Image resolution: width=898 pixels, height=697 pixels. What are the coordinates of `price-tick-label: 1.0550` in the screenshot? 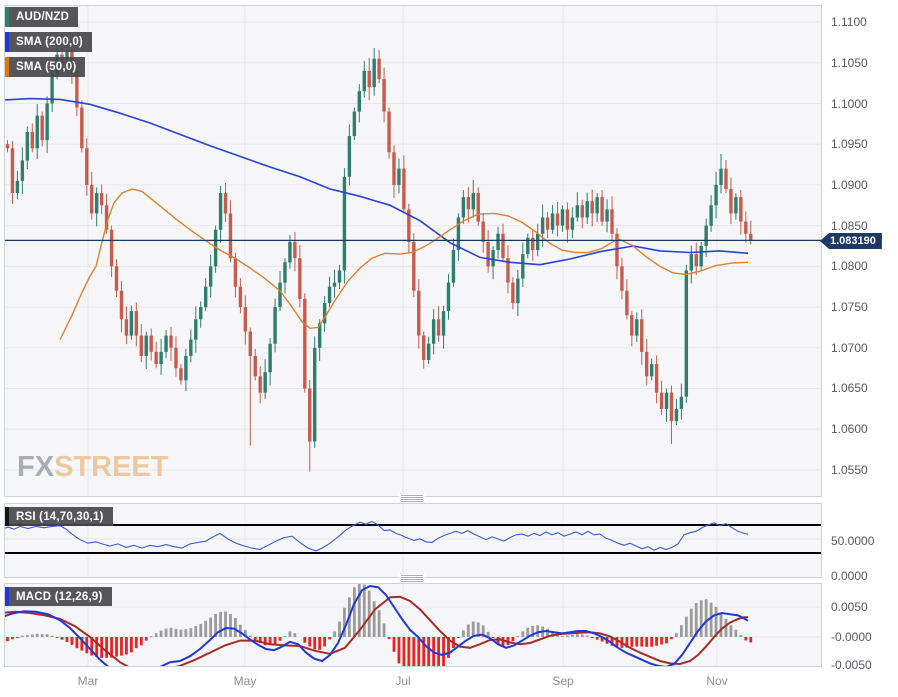 It's located at (849, 470).